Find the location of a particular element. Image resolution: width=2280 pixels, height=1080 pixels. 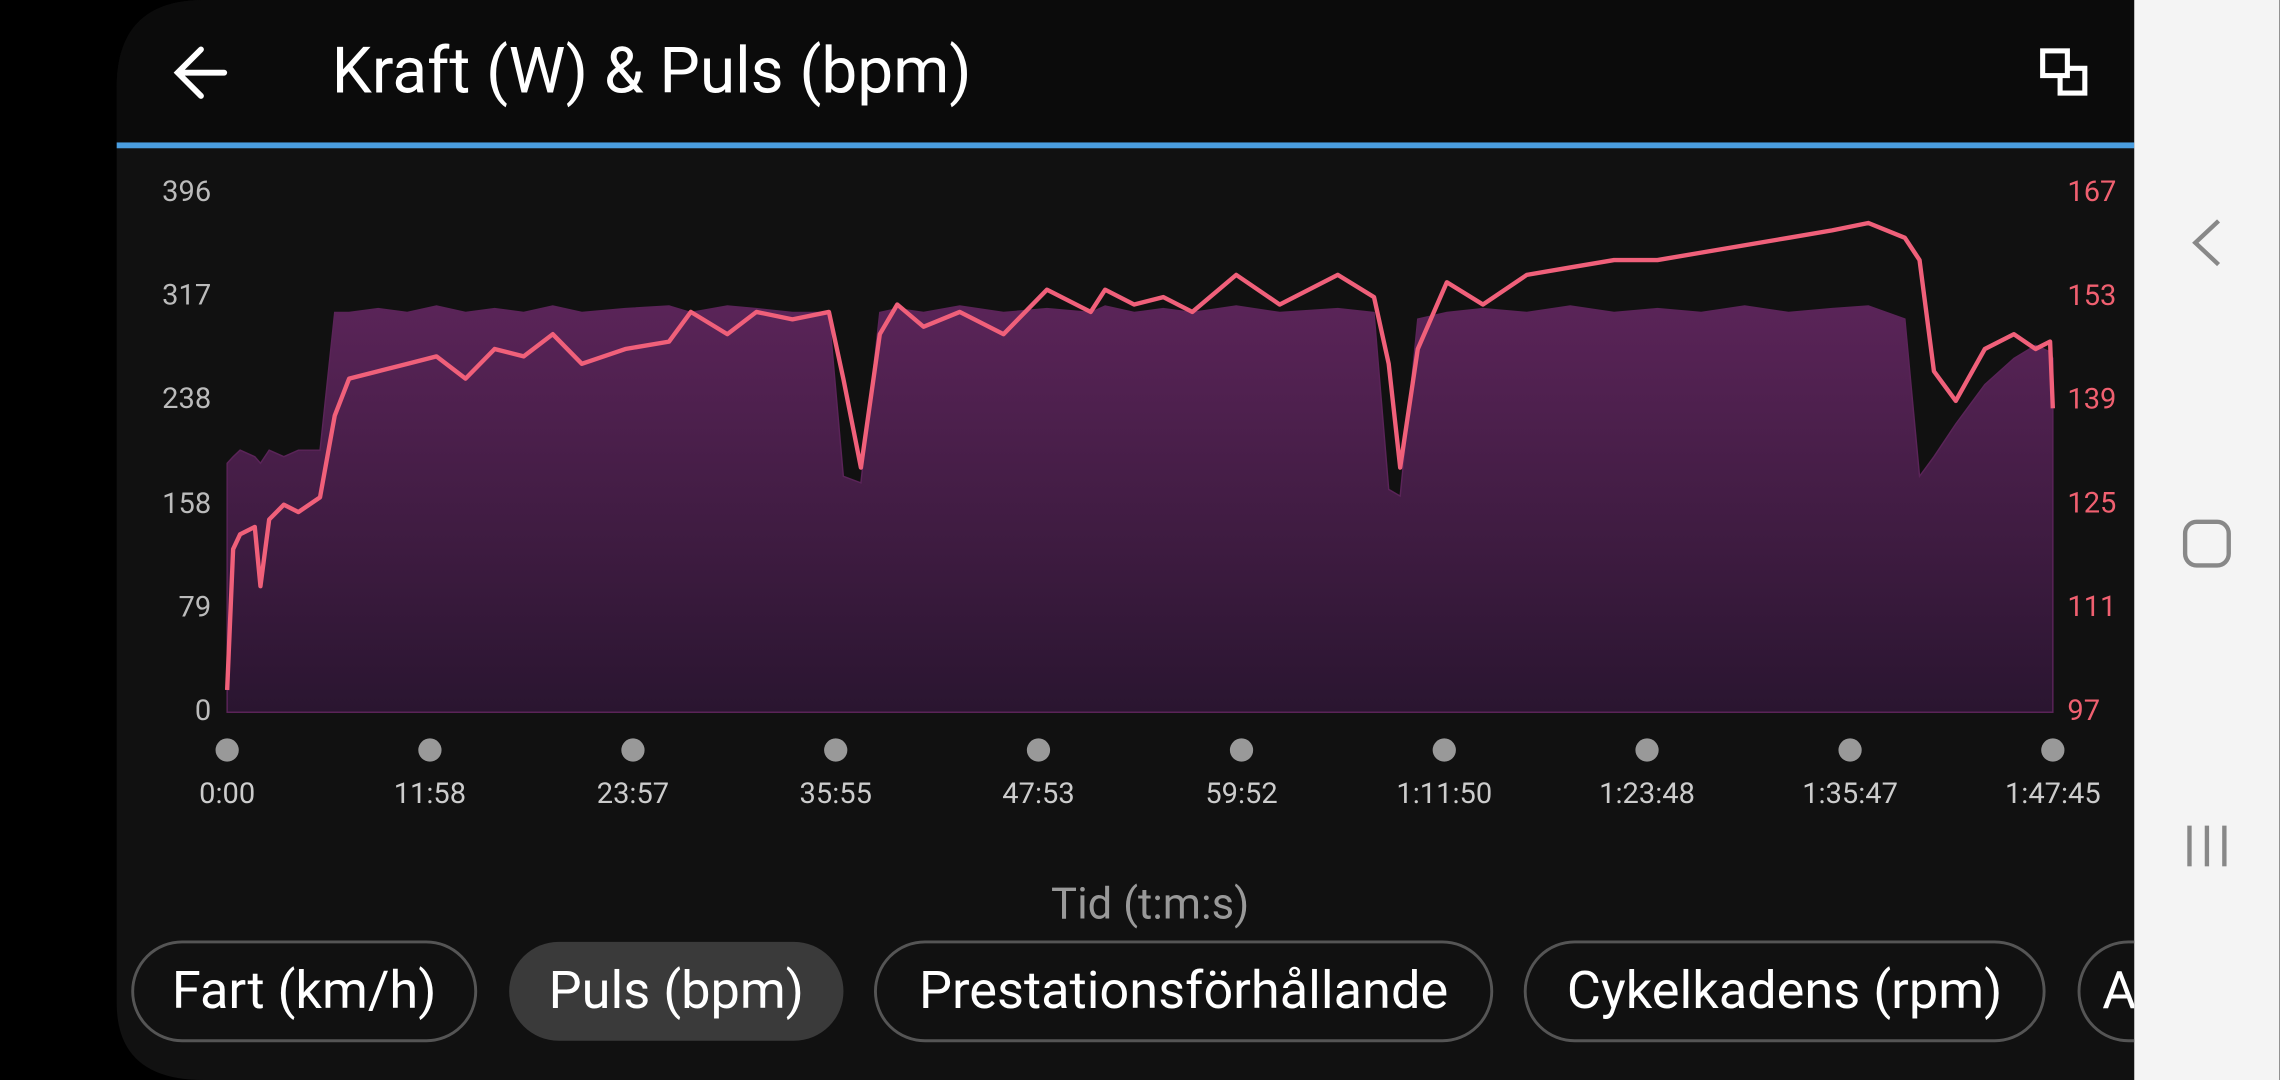

x-tick-label: 47:53 is located at coordinates (1038, 794).